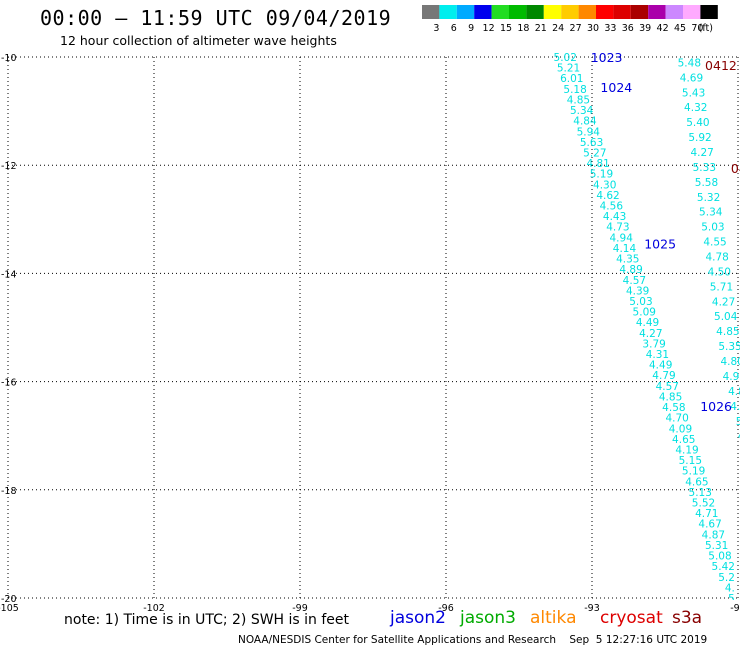 The image size is (740, 650). I want to click on pass-time-label: 1025, so click(660, 244).